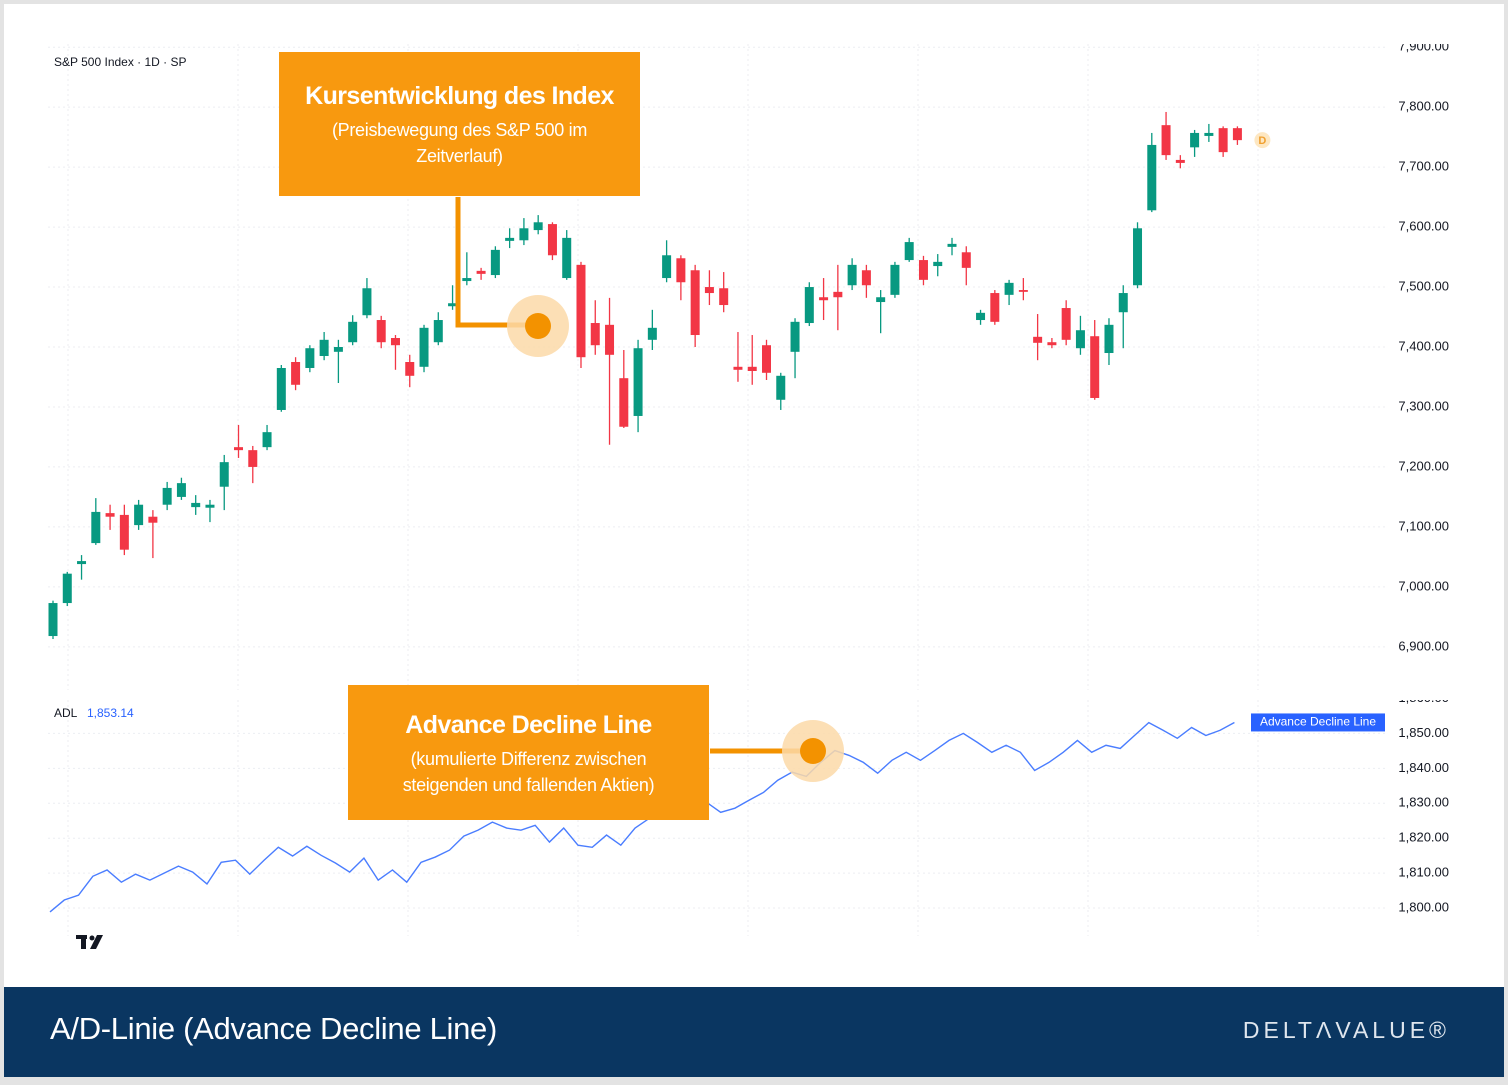 This screenshot has height=1085, width=1508. I want to click on y-tick-label: 1,850.00, so click(1423, 732).